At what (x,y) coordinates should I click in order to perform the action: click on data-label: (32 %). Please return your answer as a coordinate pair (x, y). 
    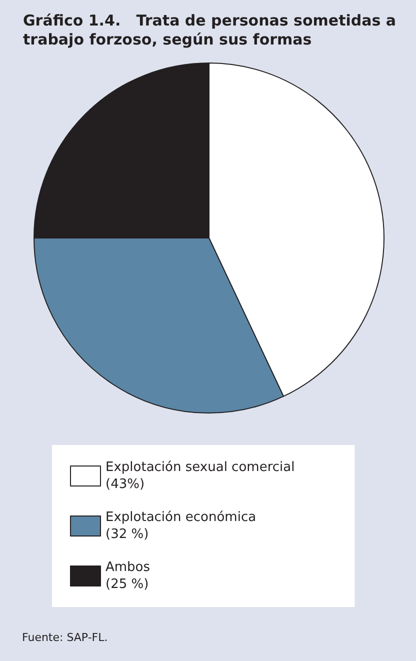
    Looking at the image, I should click on (127, 534).